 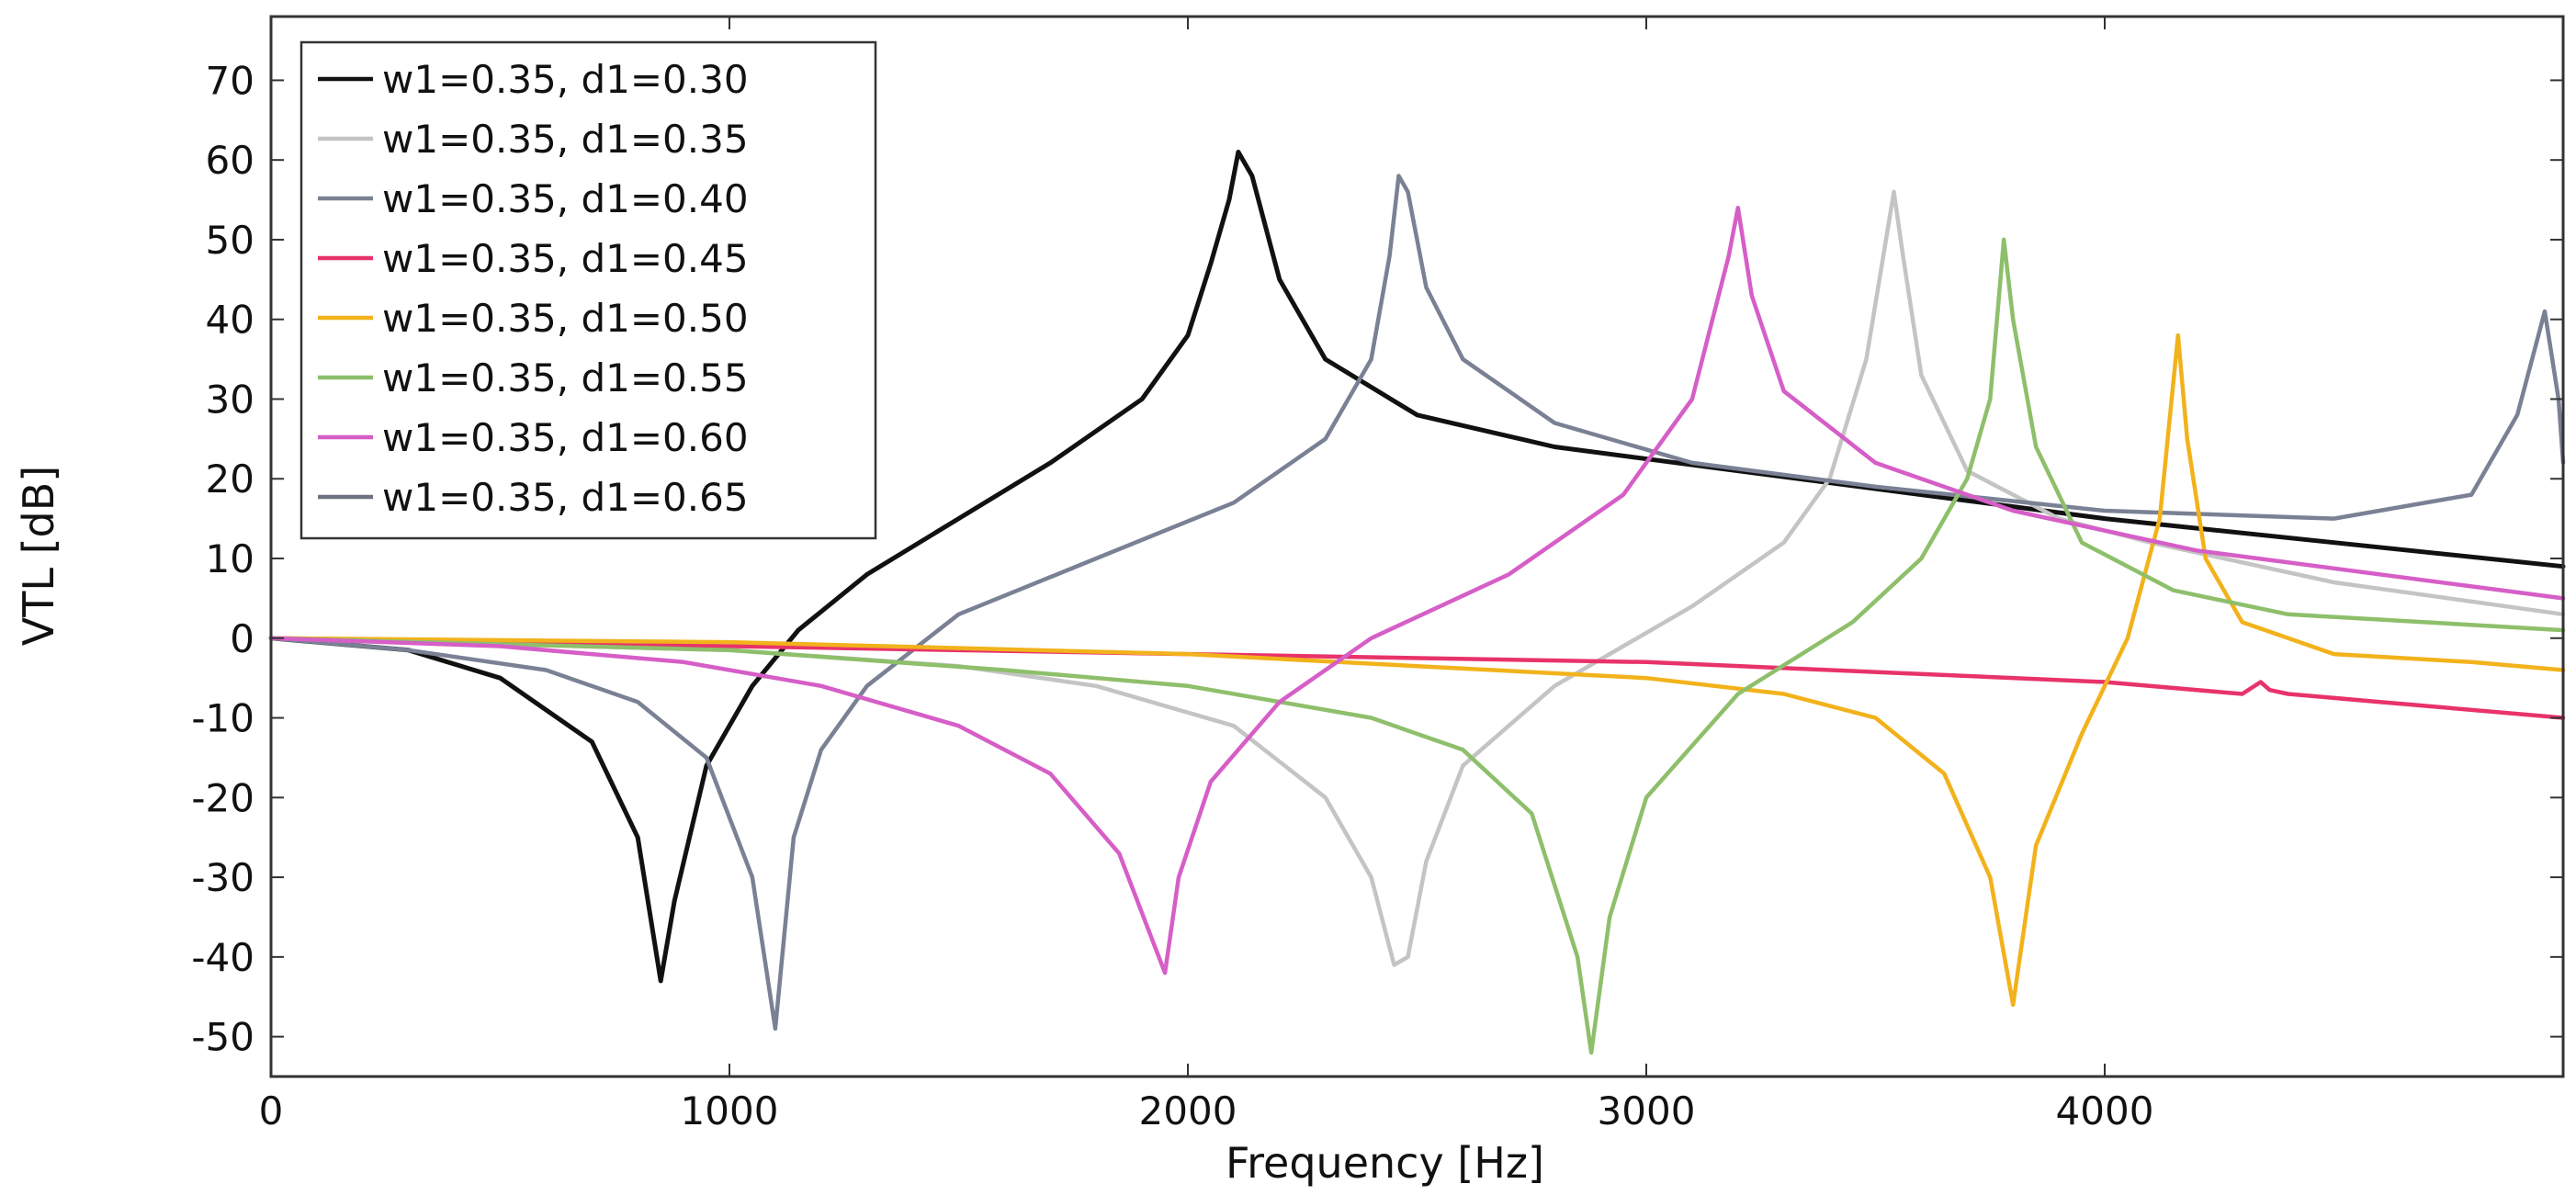 What do you see at coordinates (230, 399) in the screenshot?
I see `y-tick-label: 30` at bounding box center [230, 399].